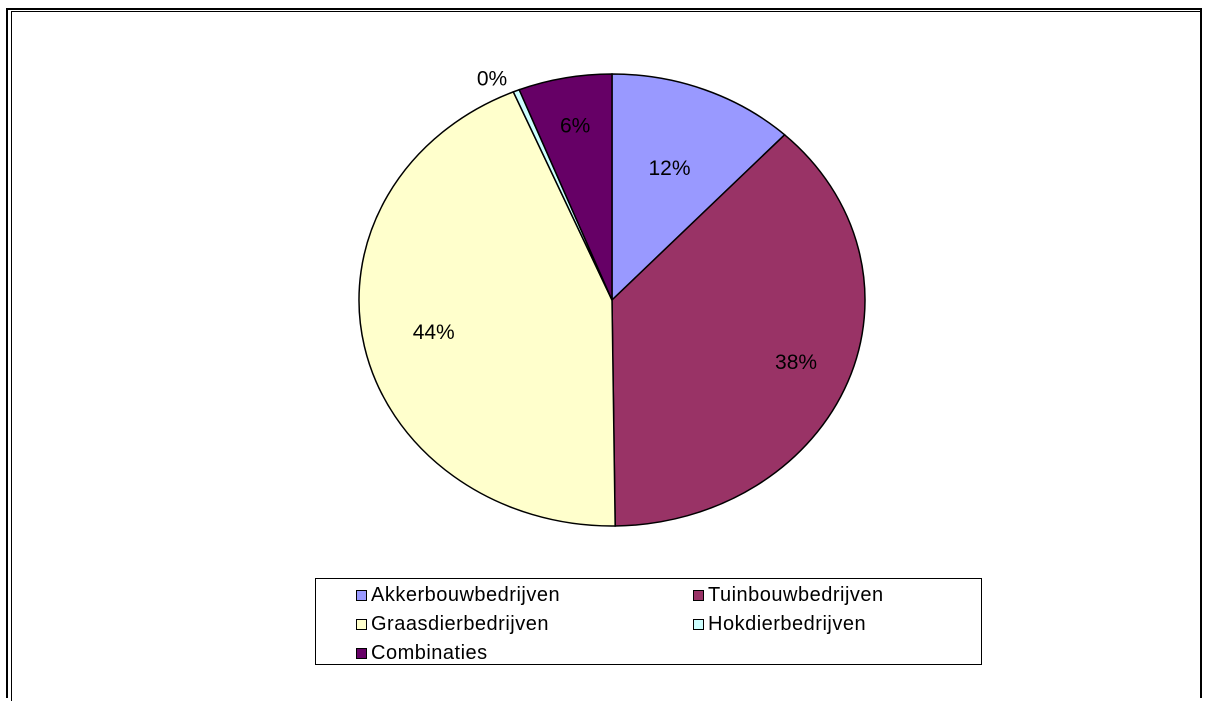 The width and height of the screenshot is (1205, 701). Describe the element at coordinates (434, 332) in the screenshot. I see `pie-label-graasdierbedrijven: 44%` at that location.